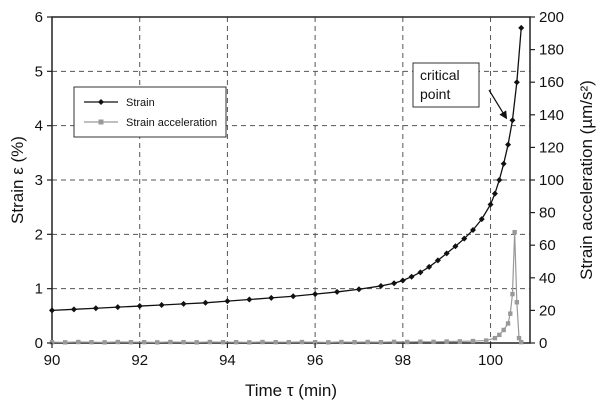  I want to click on annotation-box, so click(446, 85).